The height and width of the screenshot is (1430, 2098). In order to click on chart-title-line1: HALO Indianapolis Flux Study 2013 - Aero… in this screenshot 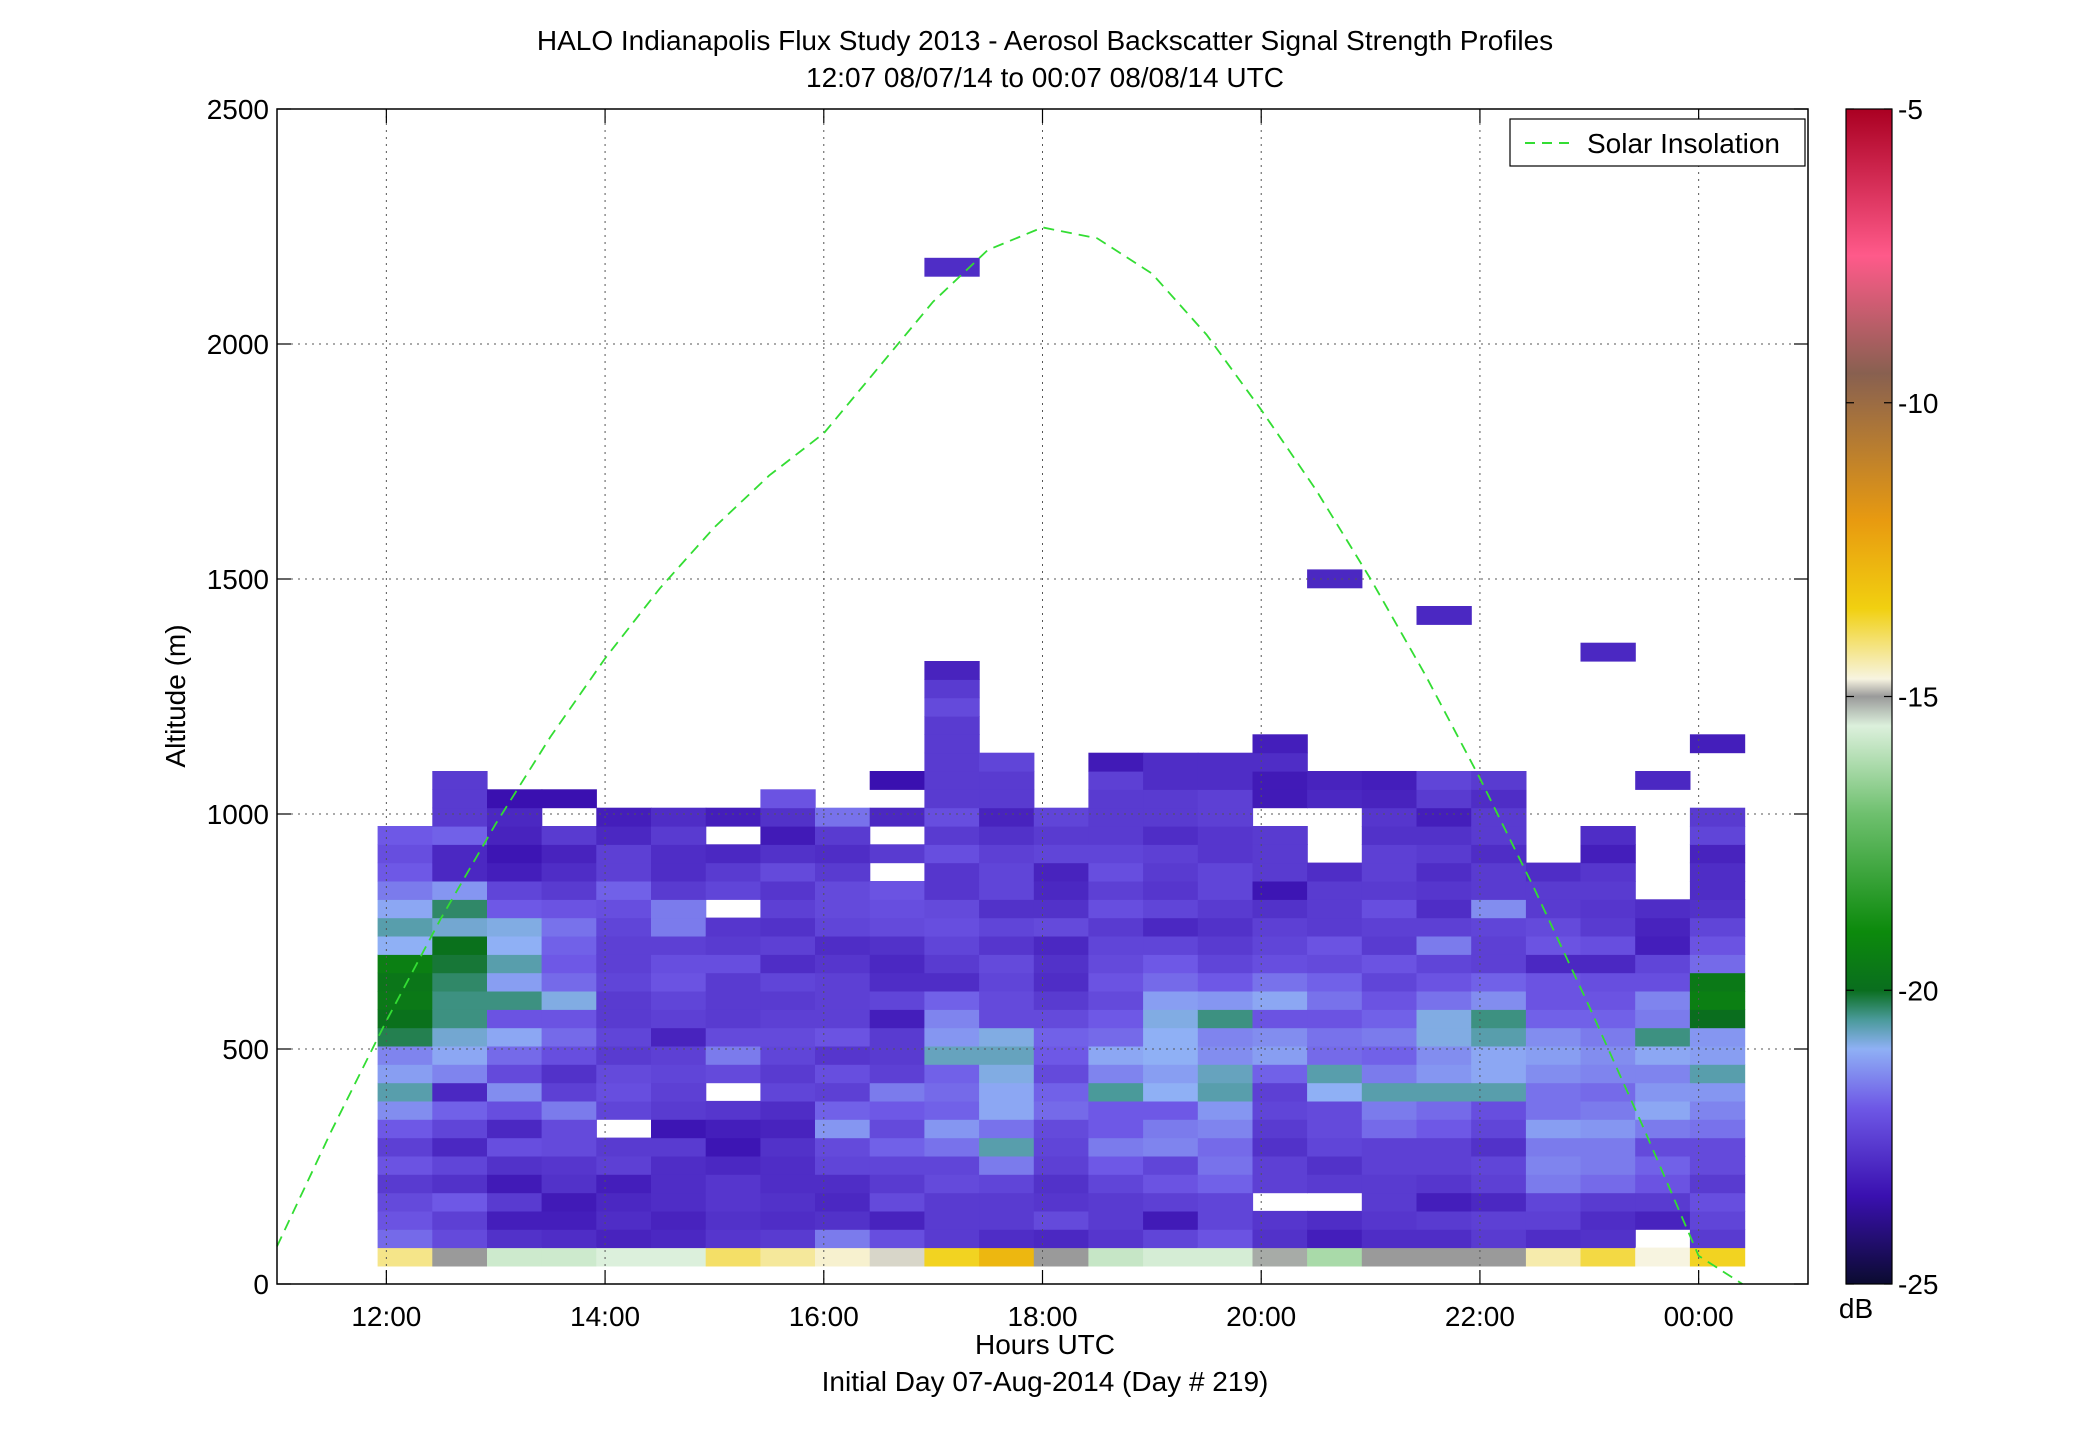, I will do `click(1045, 40)`.